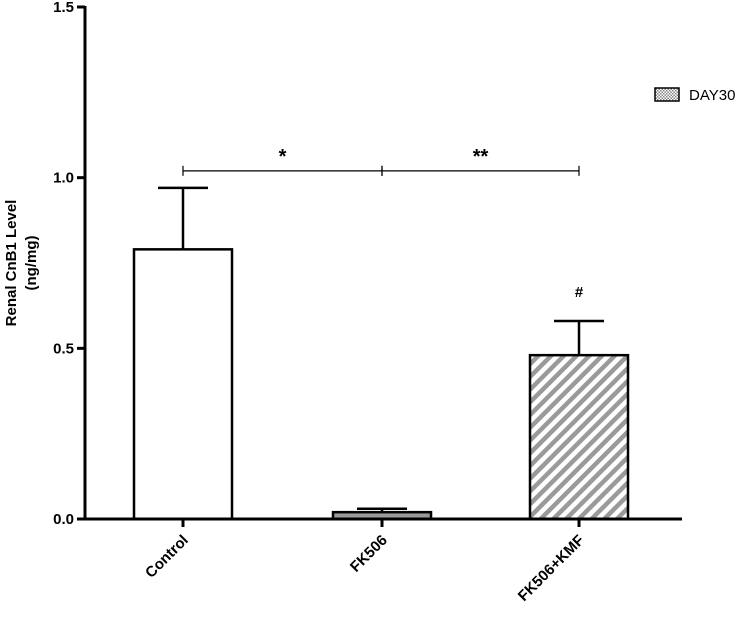 The image size is (750, 623). What do you see at coordinates (183, 384) in the screenshot?
I see `bar-control` at bounding box center [183, 384].